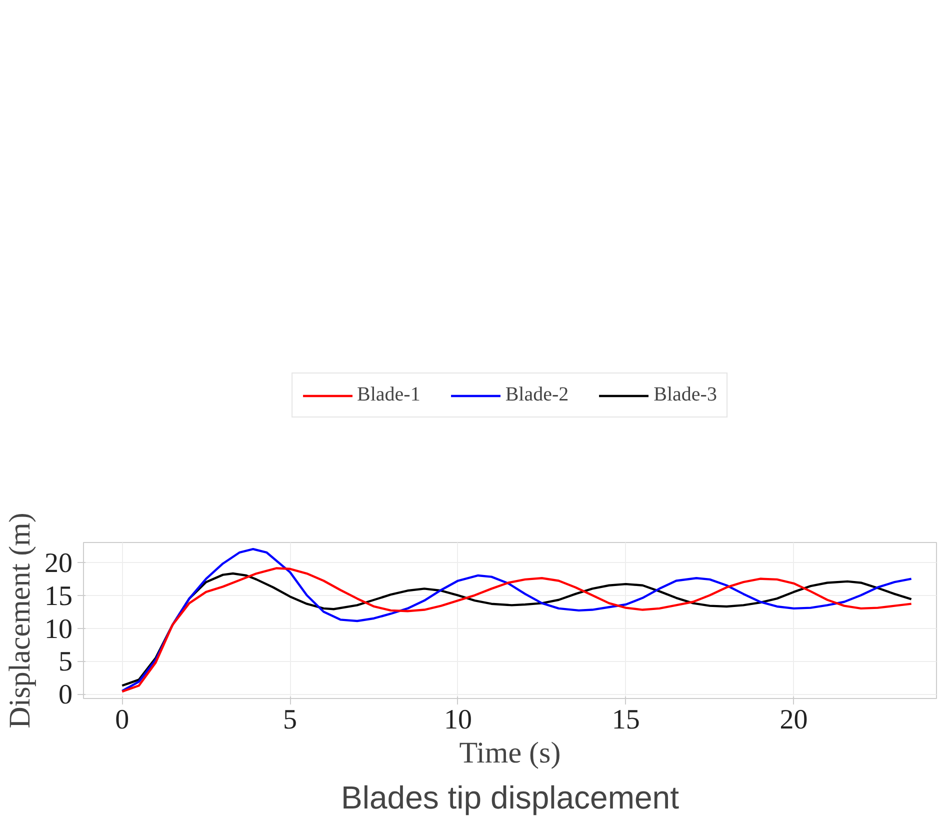  Describe the element at coordinates (458, 720) in the screenshot. I see `x-tick-label: 10` at that location.